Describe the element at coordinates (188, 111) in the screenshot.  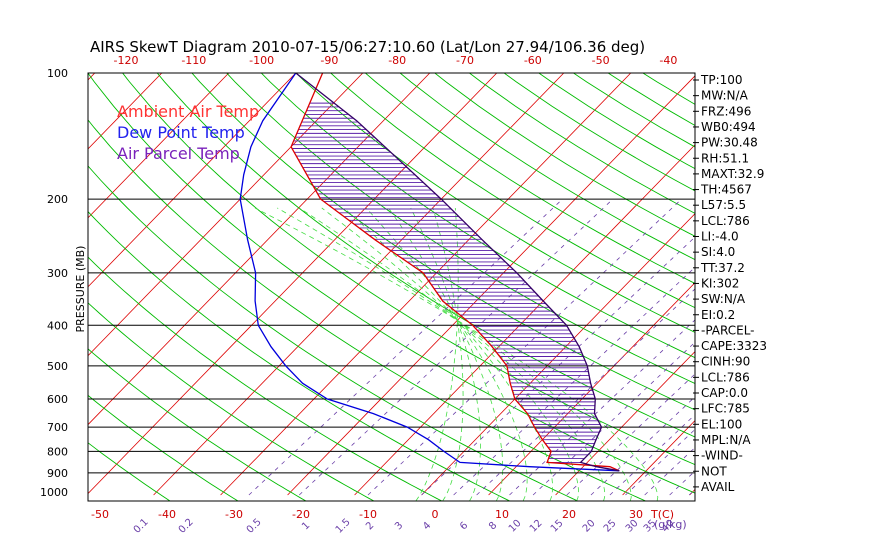
I see `legend-entry: Ambient Air Temp` at that location.